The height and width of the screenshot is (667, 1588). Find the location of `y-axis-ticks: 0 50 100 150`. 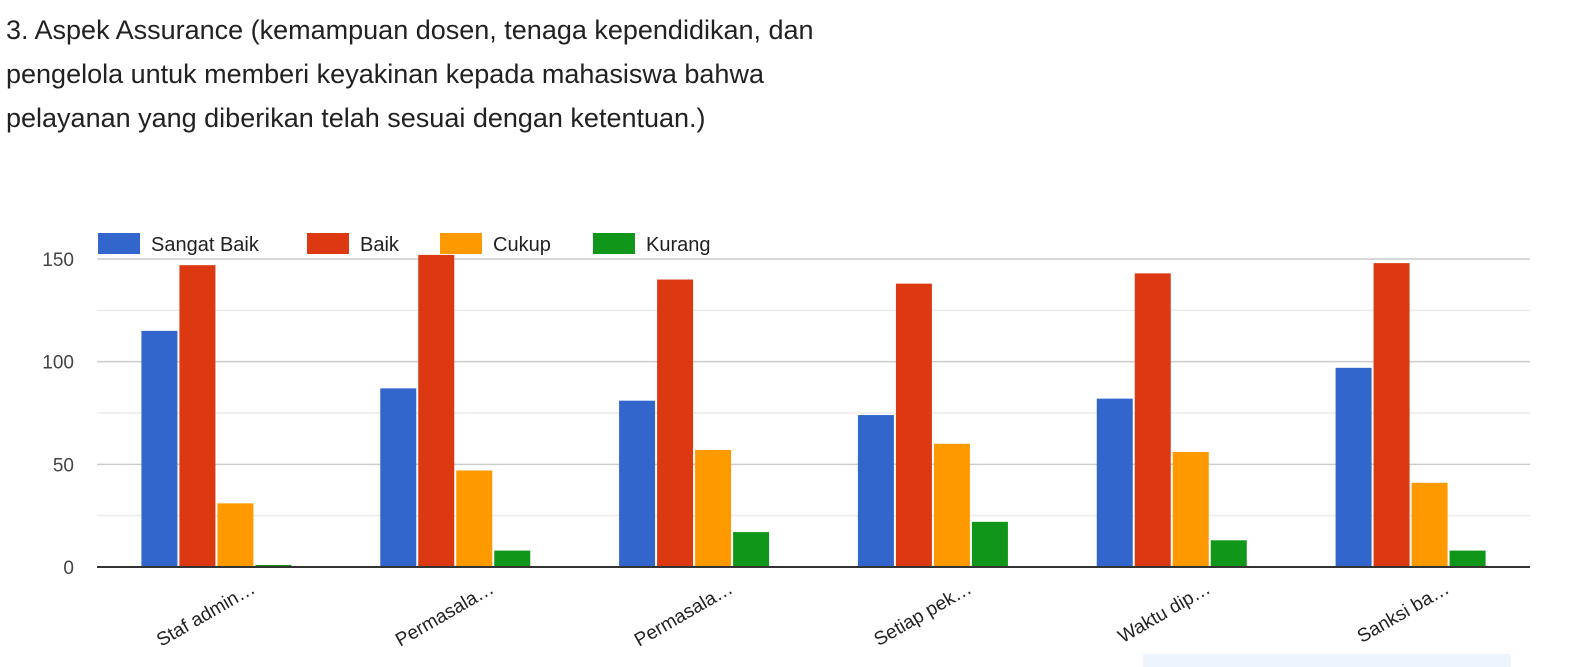

y-axis-ticks: 0 50 100 150 is located at coordinates (58, 414).